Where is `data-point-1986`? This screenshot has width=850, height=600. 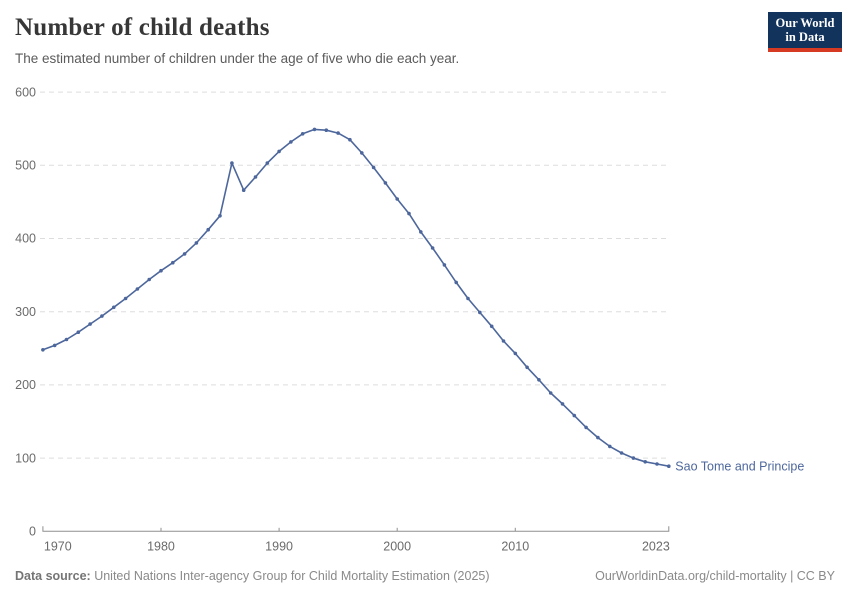 data-point-1986 is located at coordinates (232, 163).